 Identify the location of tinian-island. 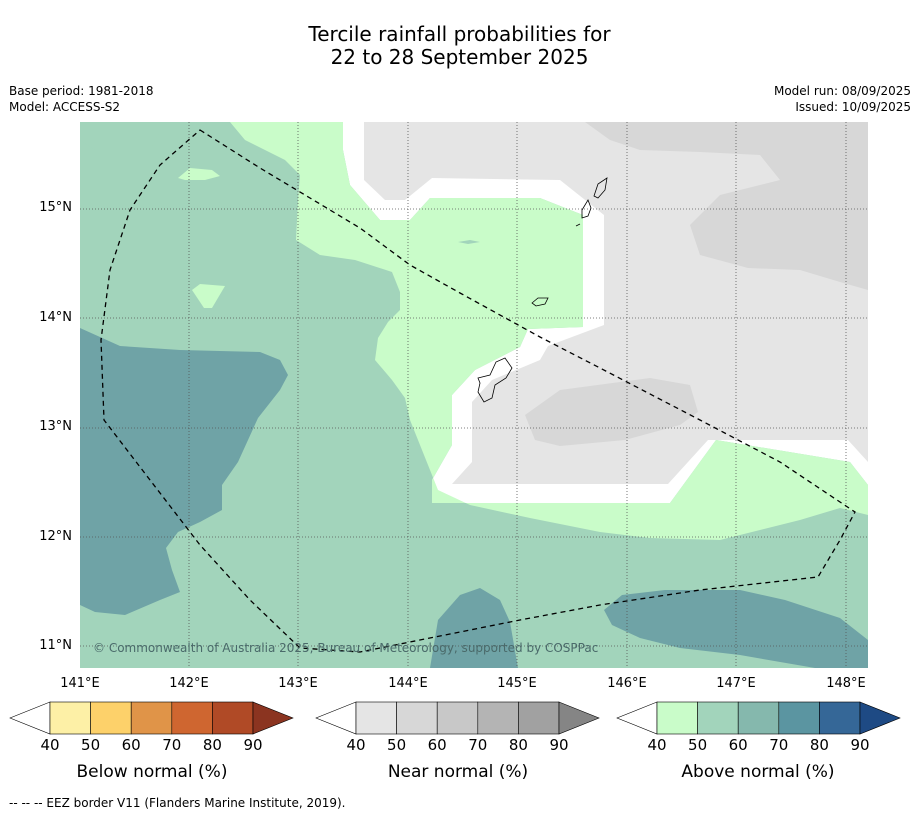
(586, 209).